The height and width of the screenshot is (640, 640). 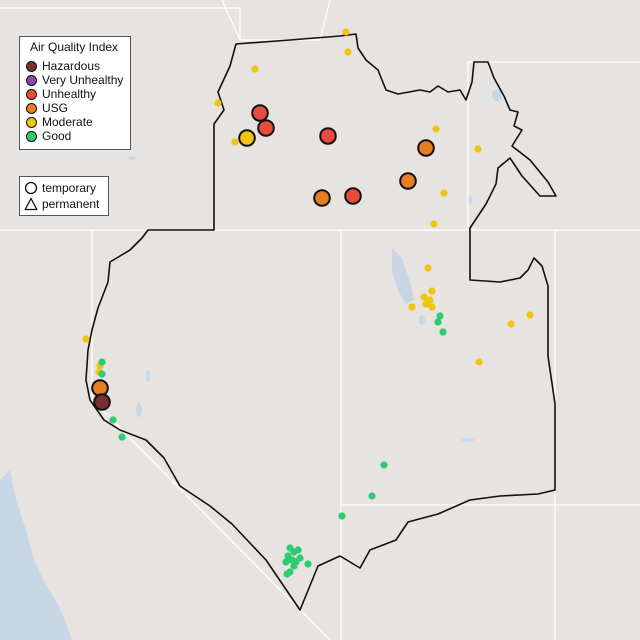 I want to click on legend-item-good: Good, so click(x=48, y=136).